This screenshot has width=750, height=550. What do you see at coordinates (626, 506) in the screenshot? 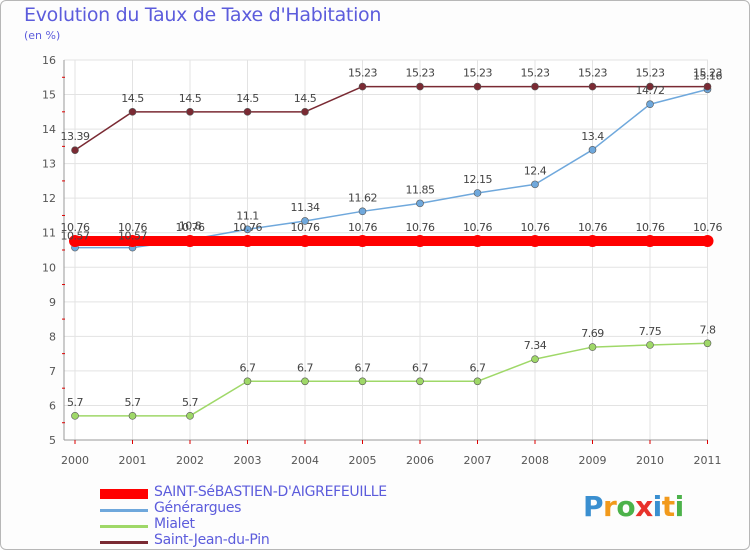
I see `logo-letter: o` at bounding box center [626, 506].